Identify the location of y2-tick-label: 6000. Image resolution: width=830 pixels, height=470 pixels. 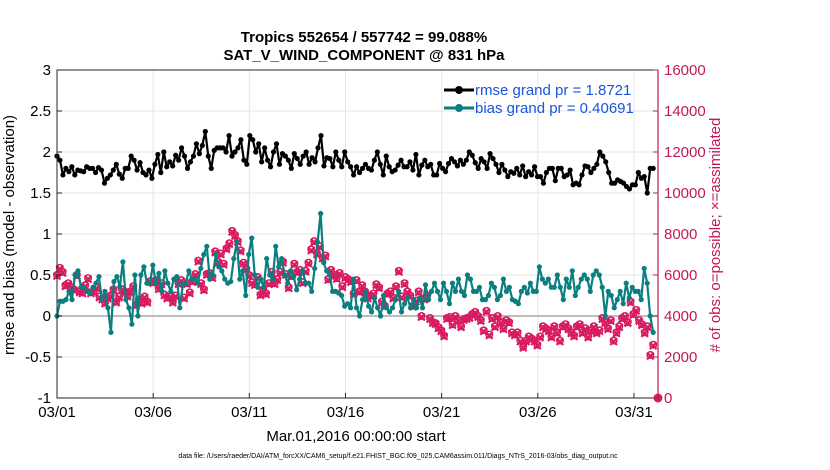
(680, 275).